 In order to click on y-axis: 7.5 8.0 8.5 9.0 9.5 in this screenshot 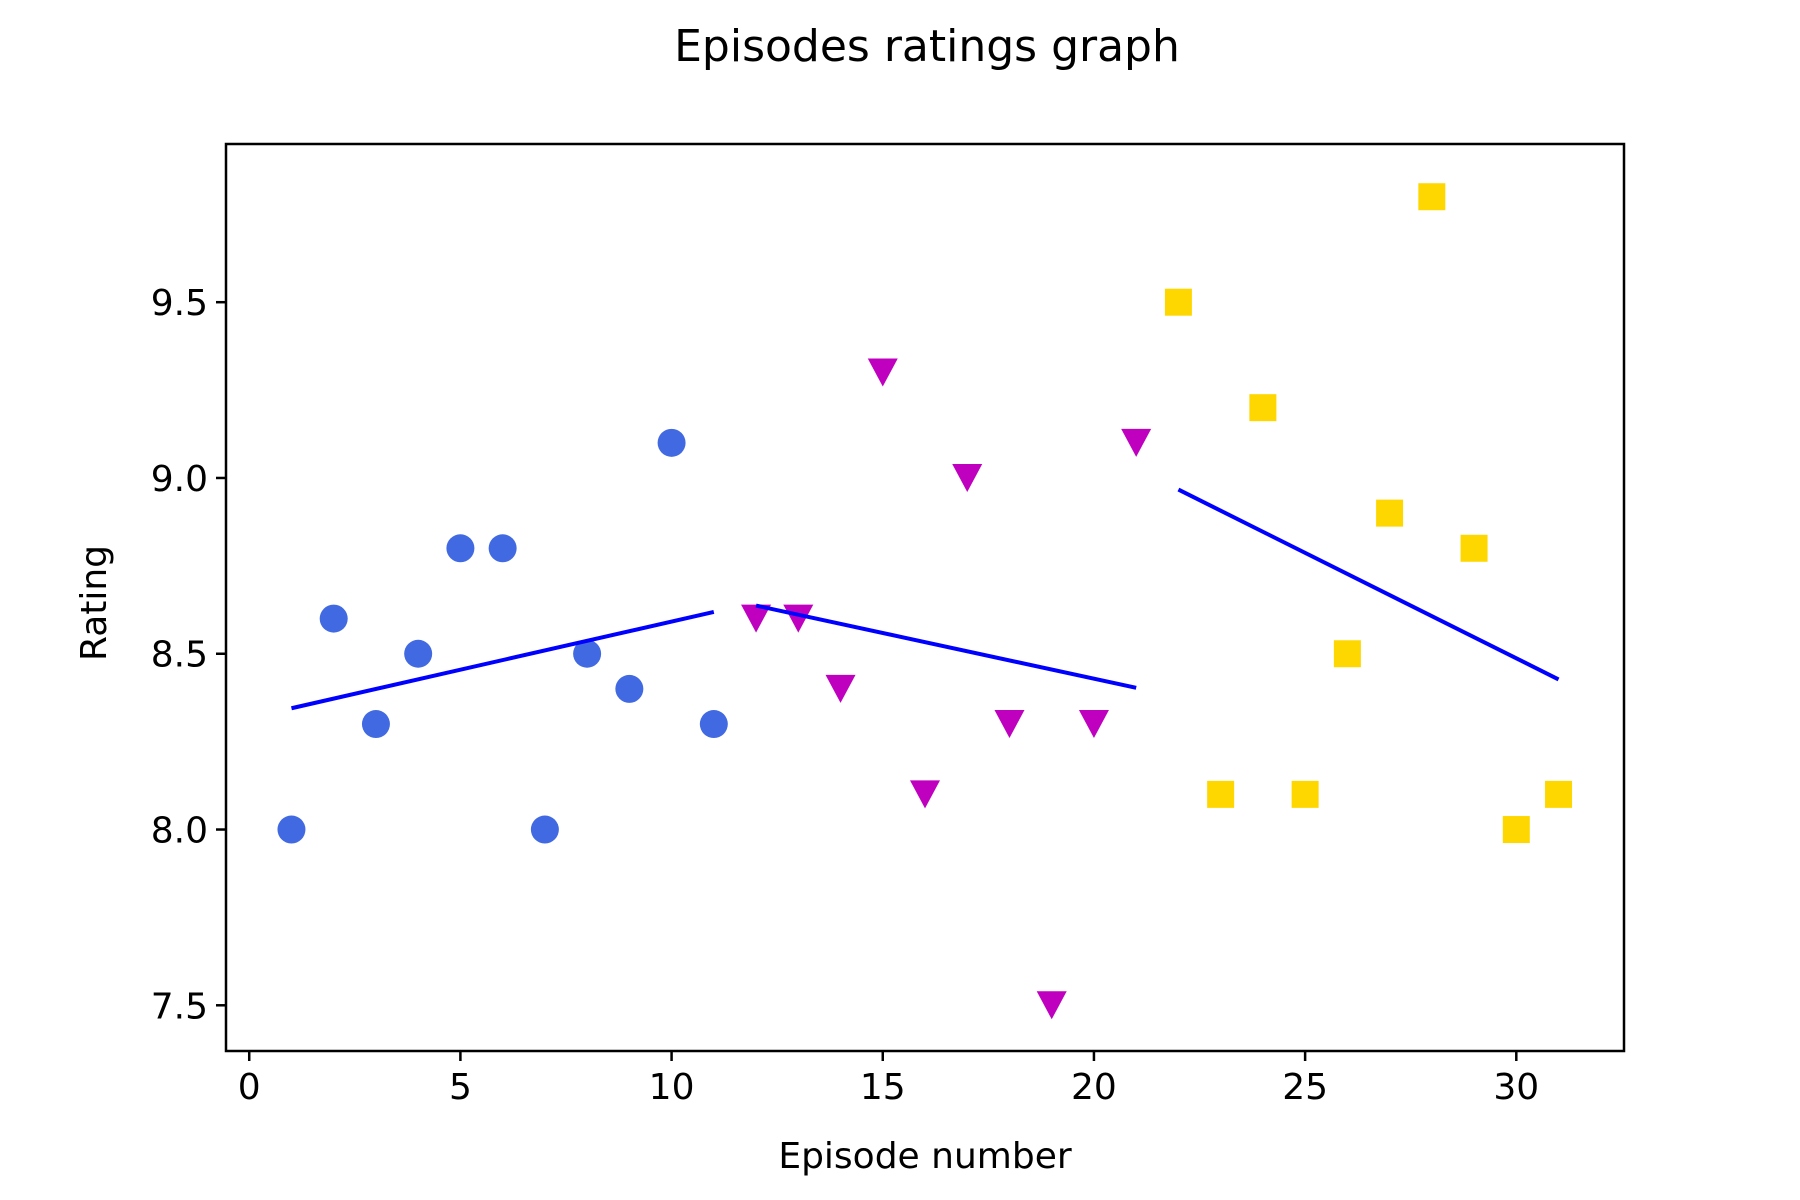, I will do `click(188, 655)`.